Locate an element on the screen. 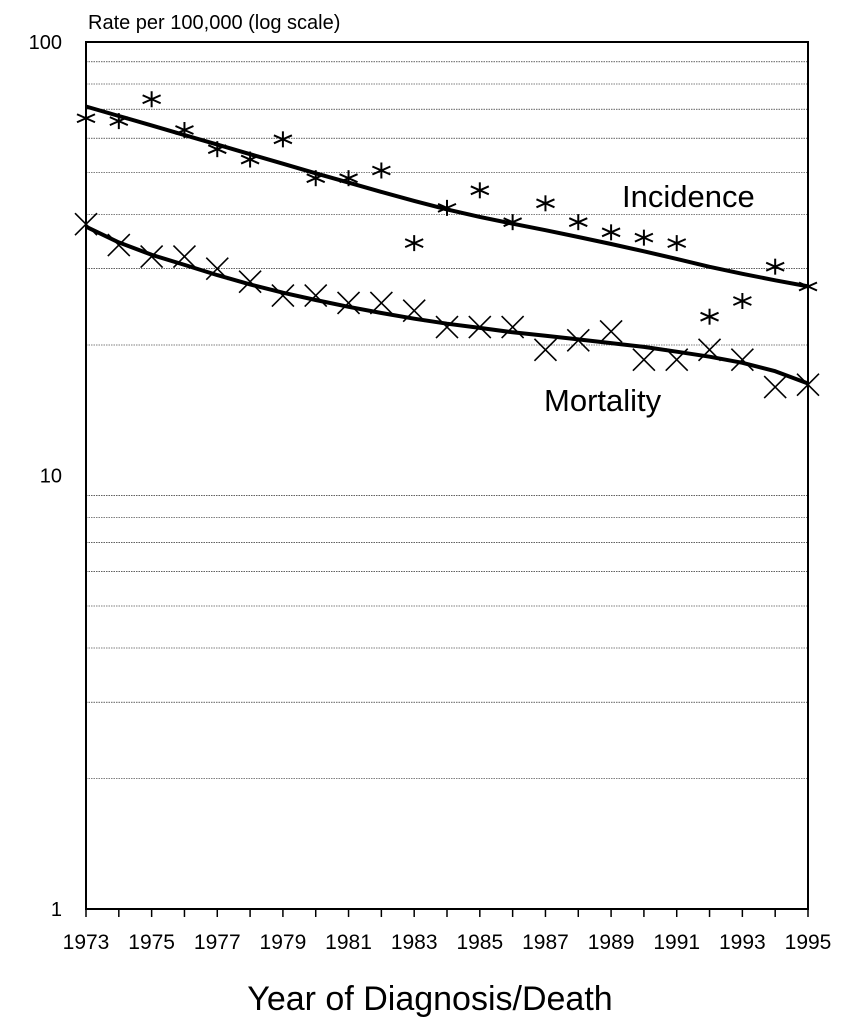  x-tick-label: 1979 is located at coordinates (283, 942).